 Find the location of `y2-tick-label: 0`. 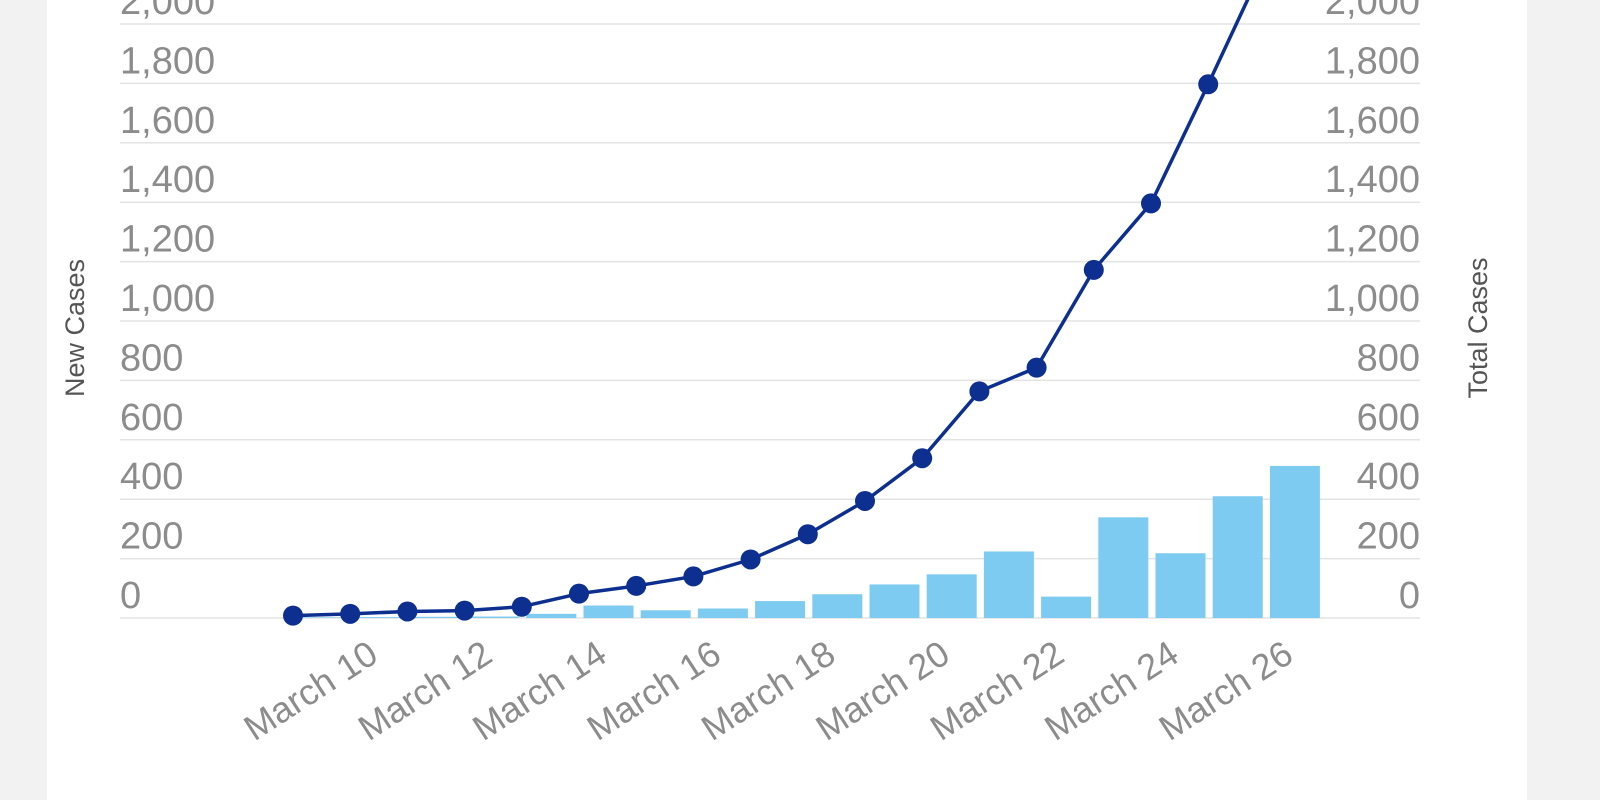

y2-tick-label: 0 is located at coordinates (1409, 596).